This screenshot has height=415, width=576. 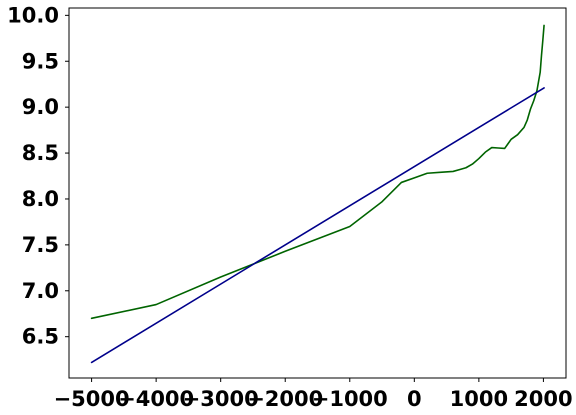 What do you see at coordinates (221, 399) in the screenshot?
I see `x-tick-label: −3000` at bounding box center [221, 399].